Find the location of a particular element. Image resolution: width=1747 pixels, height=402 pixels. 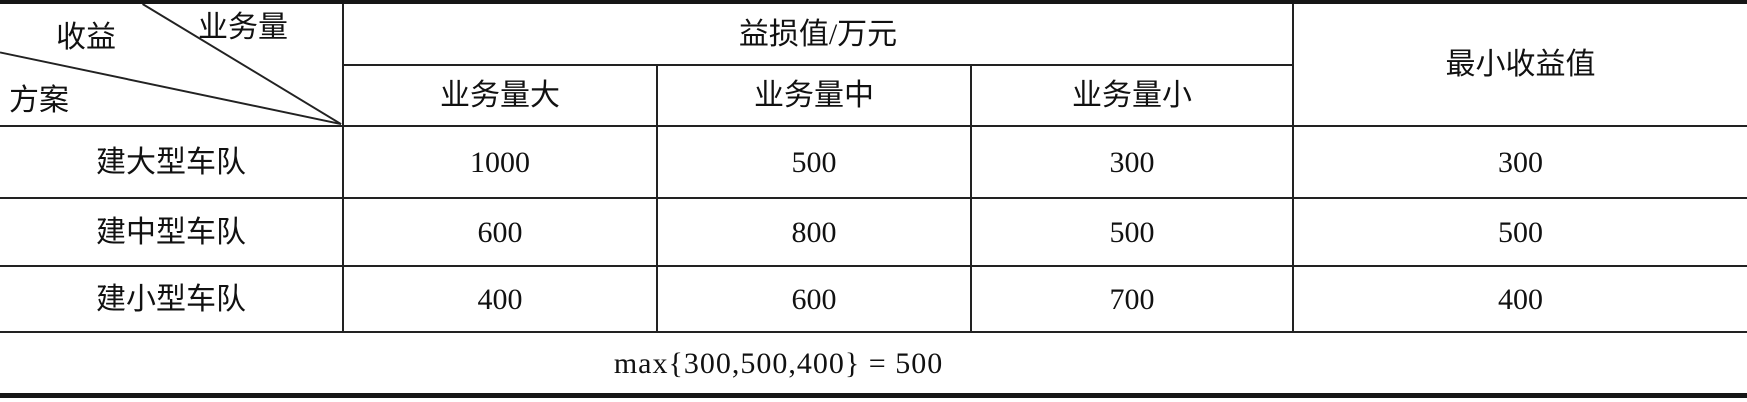

value-cell: 300 is located at coordinates (1132, 162).